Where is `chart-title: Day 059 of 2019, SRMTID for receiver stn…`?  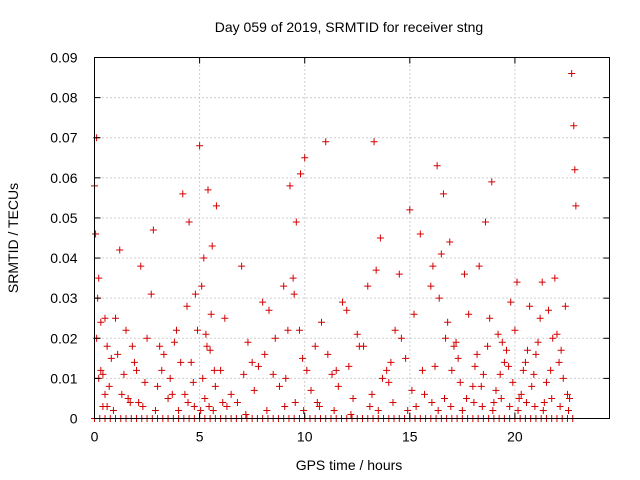 chart-title: Day 059 of 2019, SRMTID for receiver stn… is located at coordinates (349, 27).